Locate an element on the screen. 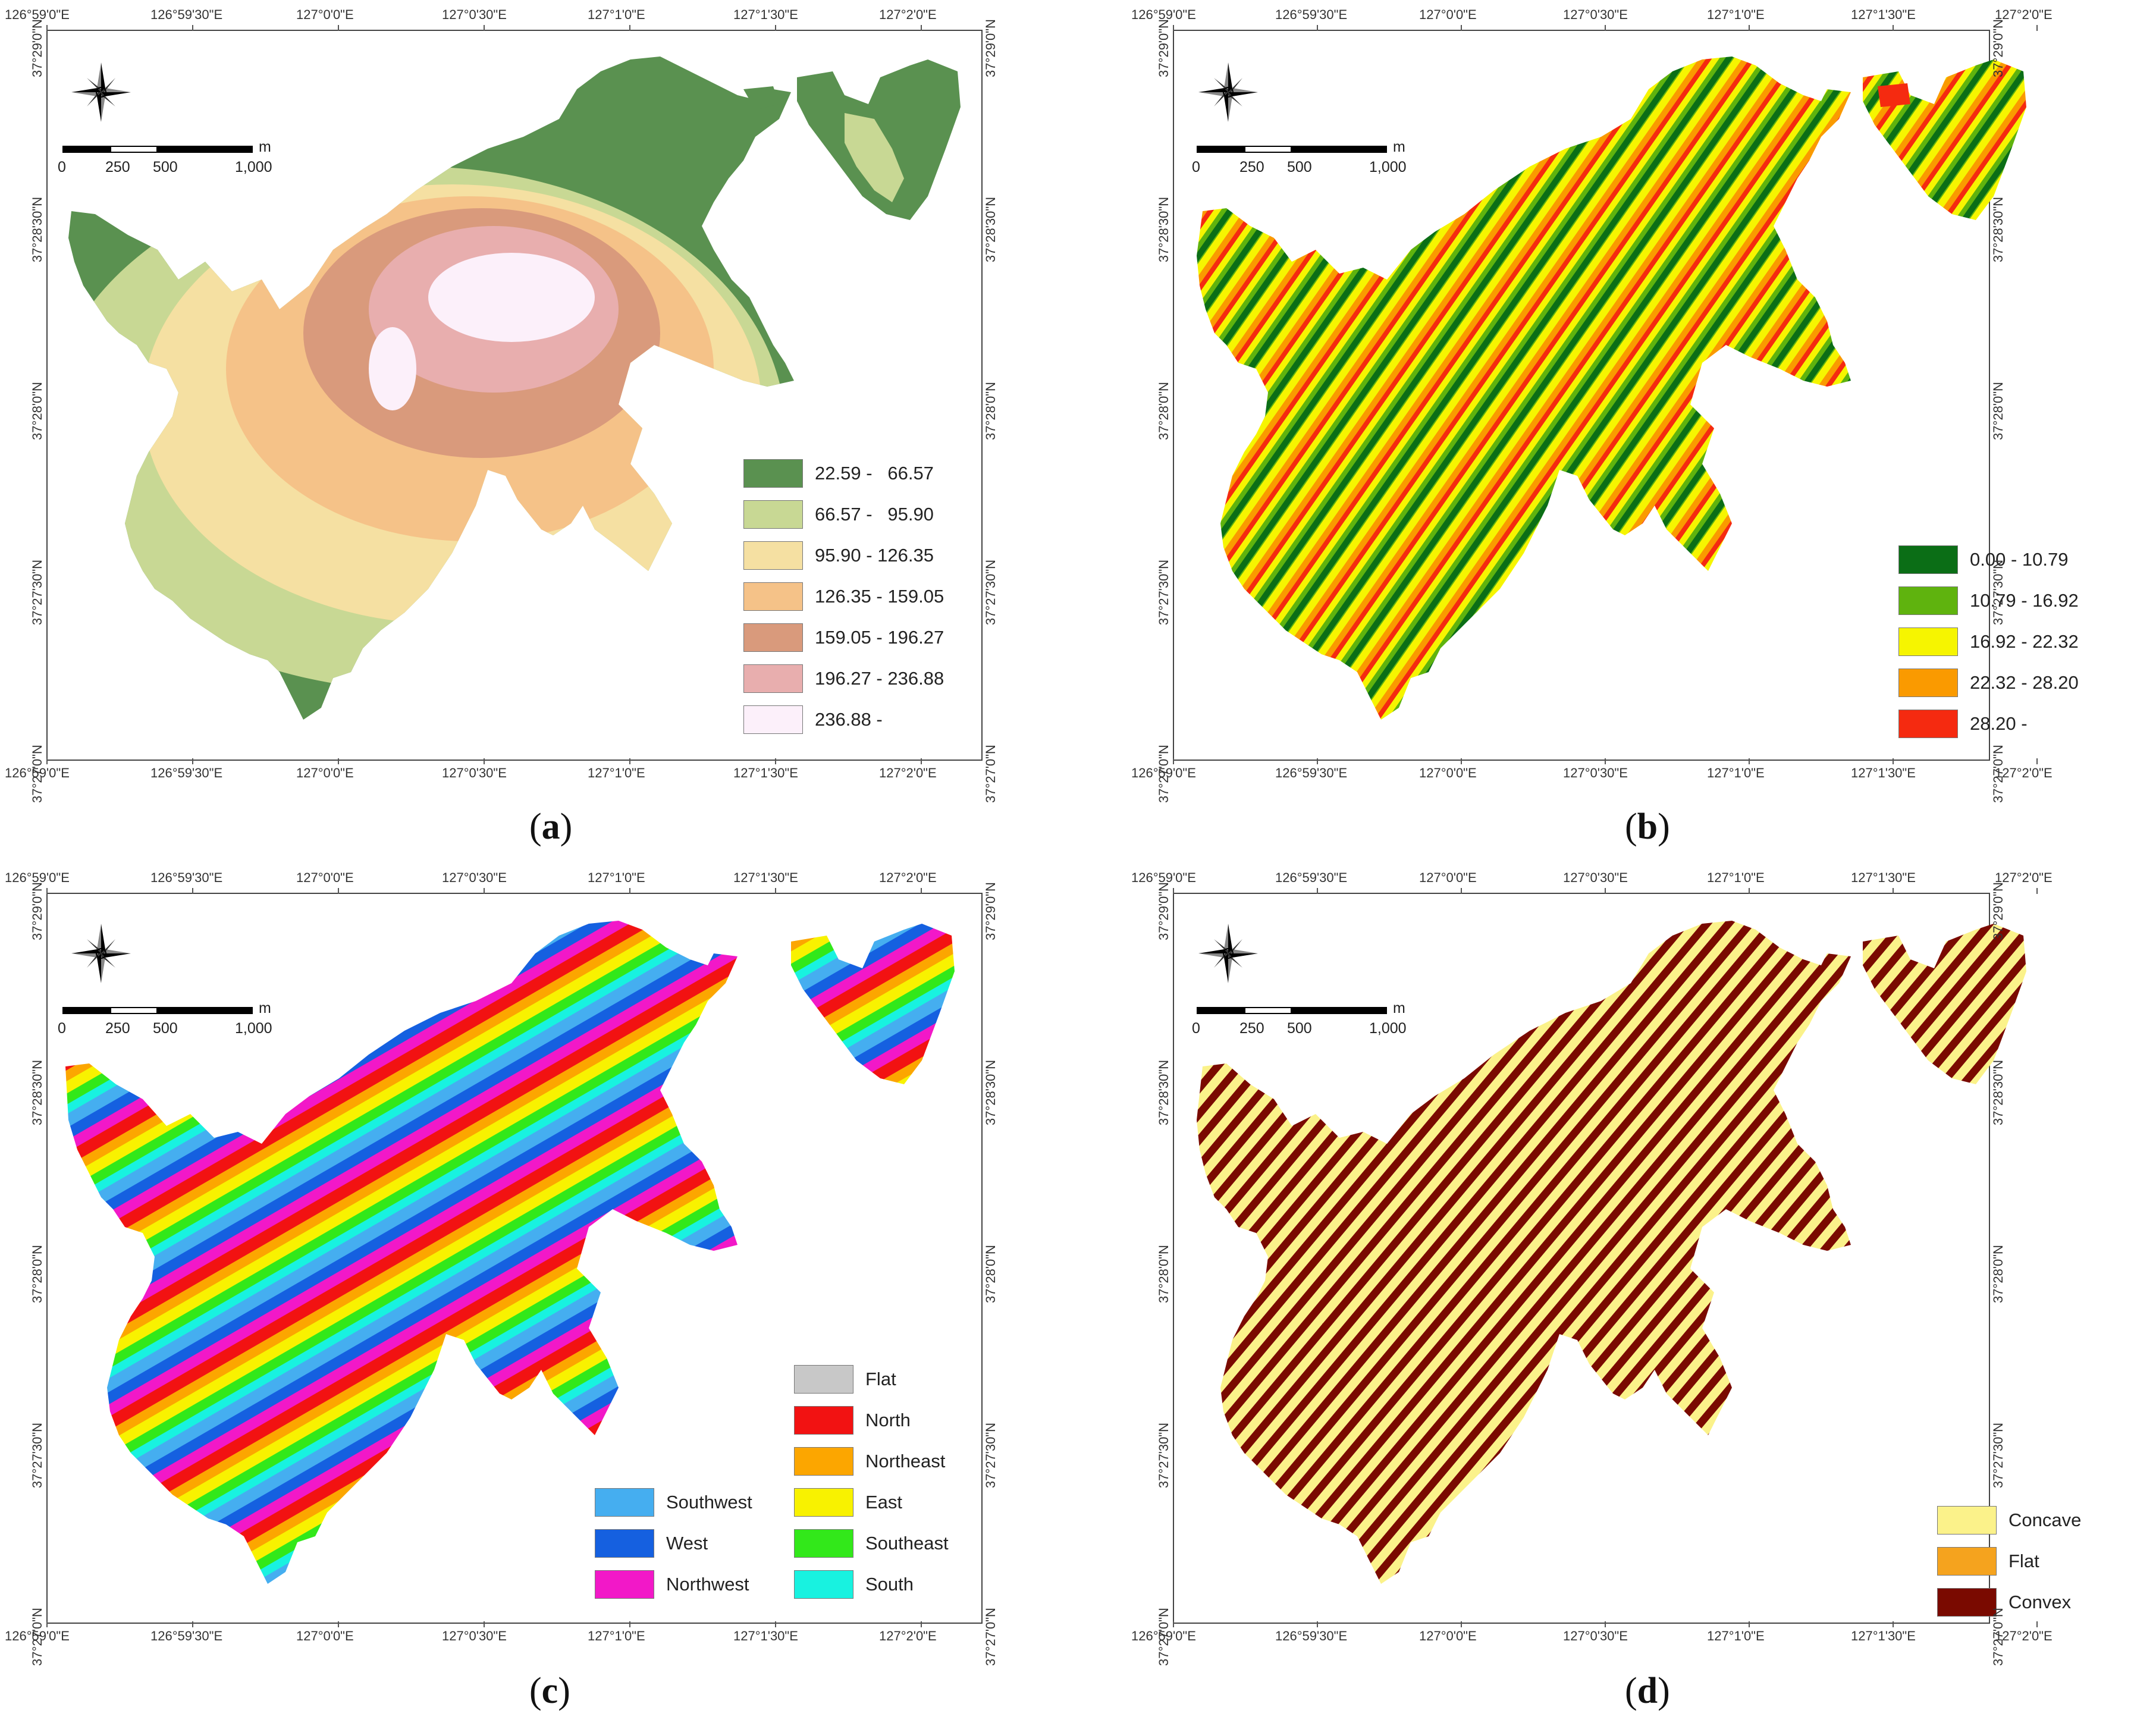 The height and width of the screenshot is (1729, 2156). map-region-curvature is located at coordinates (1611, 1252).